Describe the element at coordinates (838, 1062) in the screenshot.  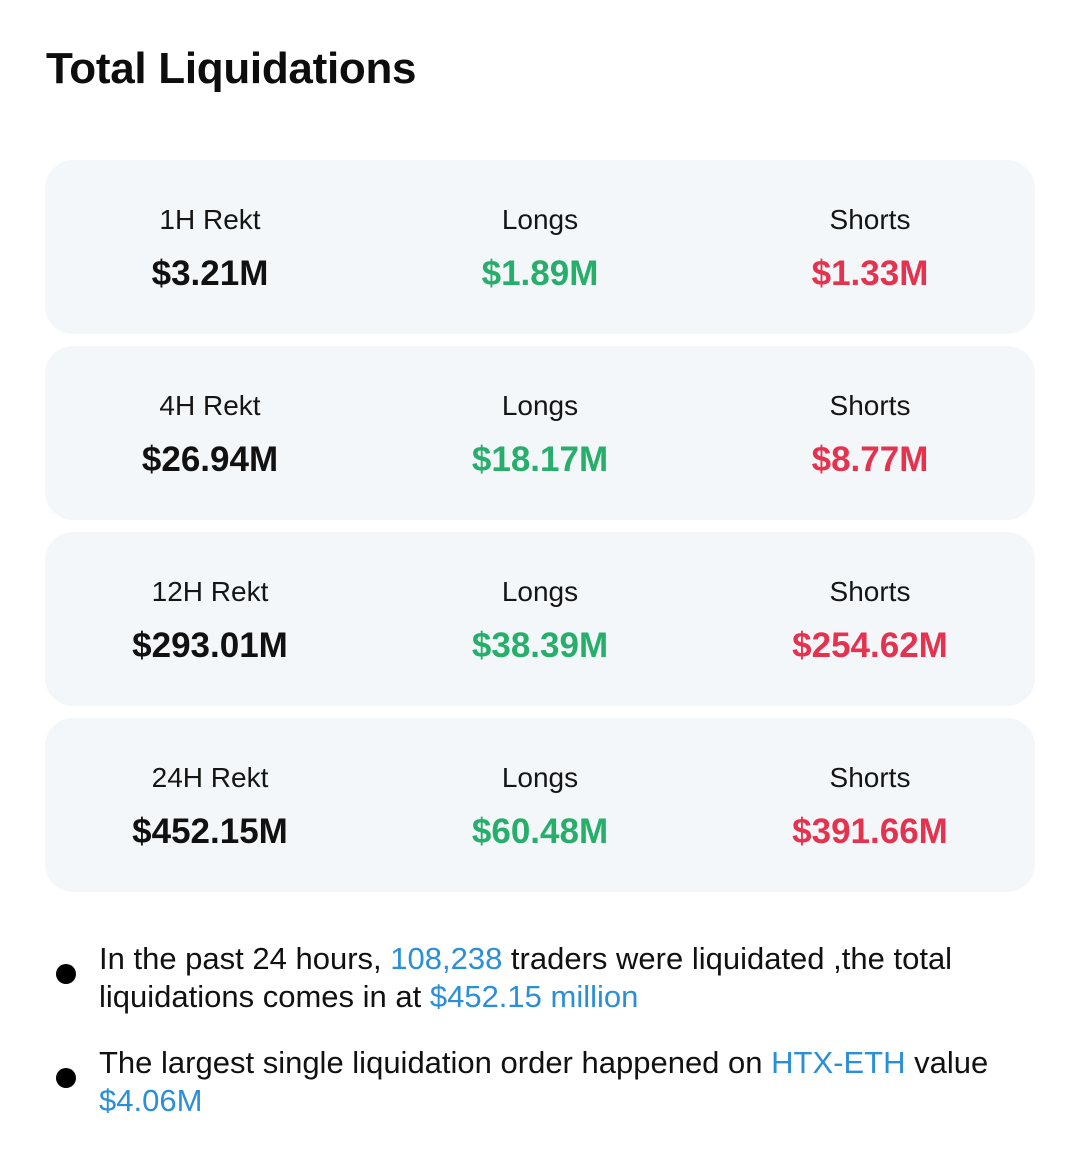
I see `exchange-link: HTX-ETH` at that location.